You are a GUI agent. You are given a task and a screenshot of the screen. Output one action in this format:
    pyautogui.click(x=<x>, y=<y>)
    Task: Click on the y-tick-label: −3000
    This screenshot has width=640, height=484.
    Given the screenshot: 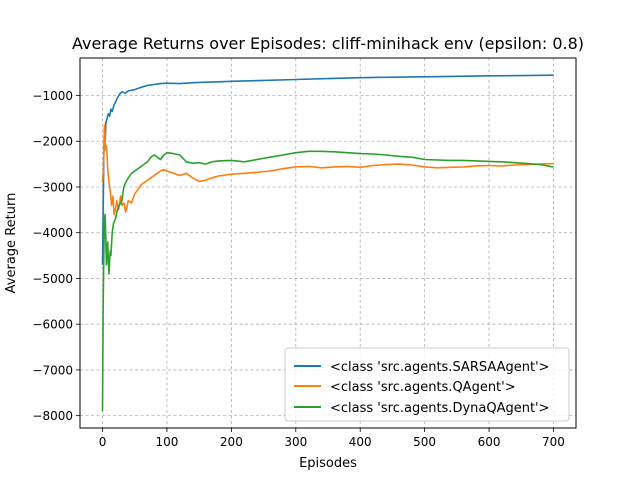 What is the action you would take?
    pyautogui.click(x=52, y=187)
    